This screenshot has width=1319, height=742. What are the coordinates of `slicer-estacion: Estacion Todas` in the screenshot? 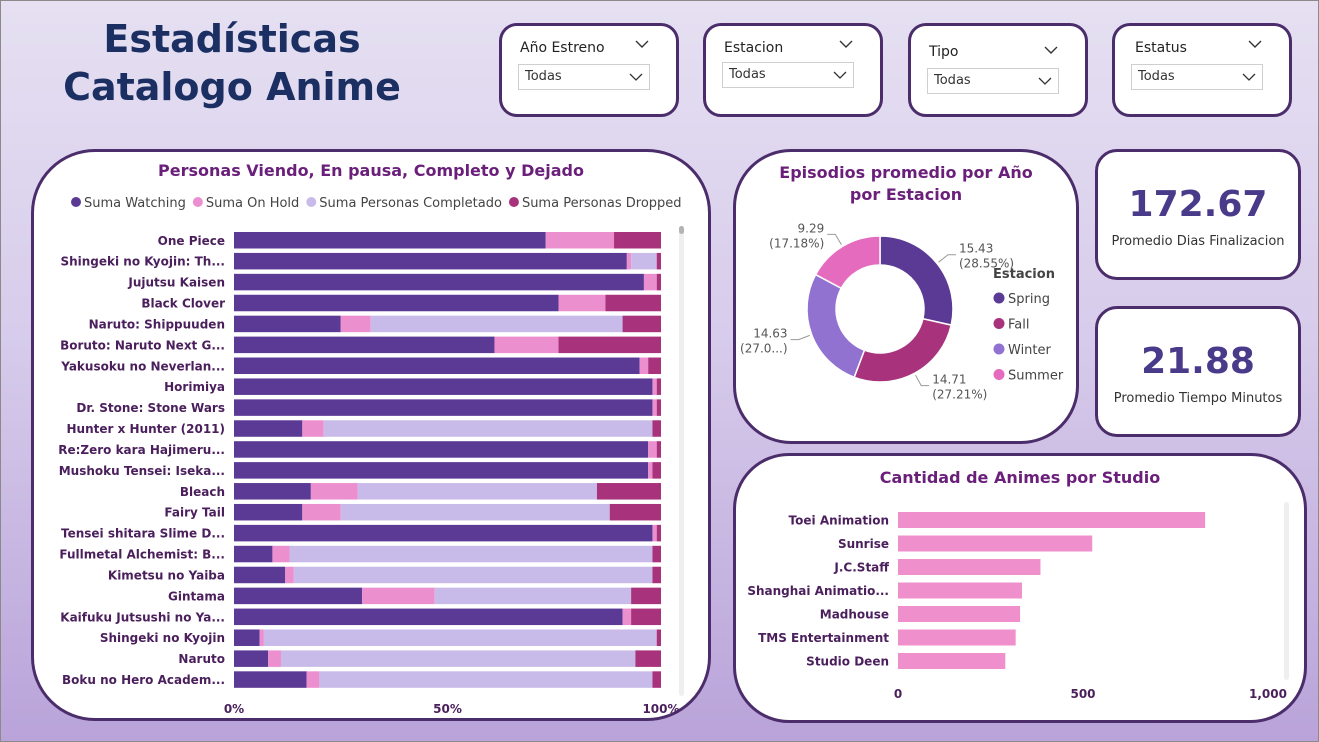 It's located at (793, 70).